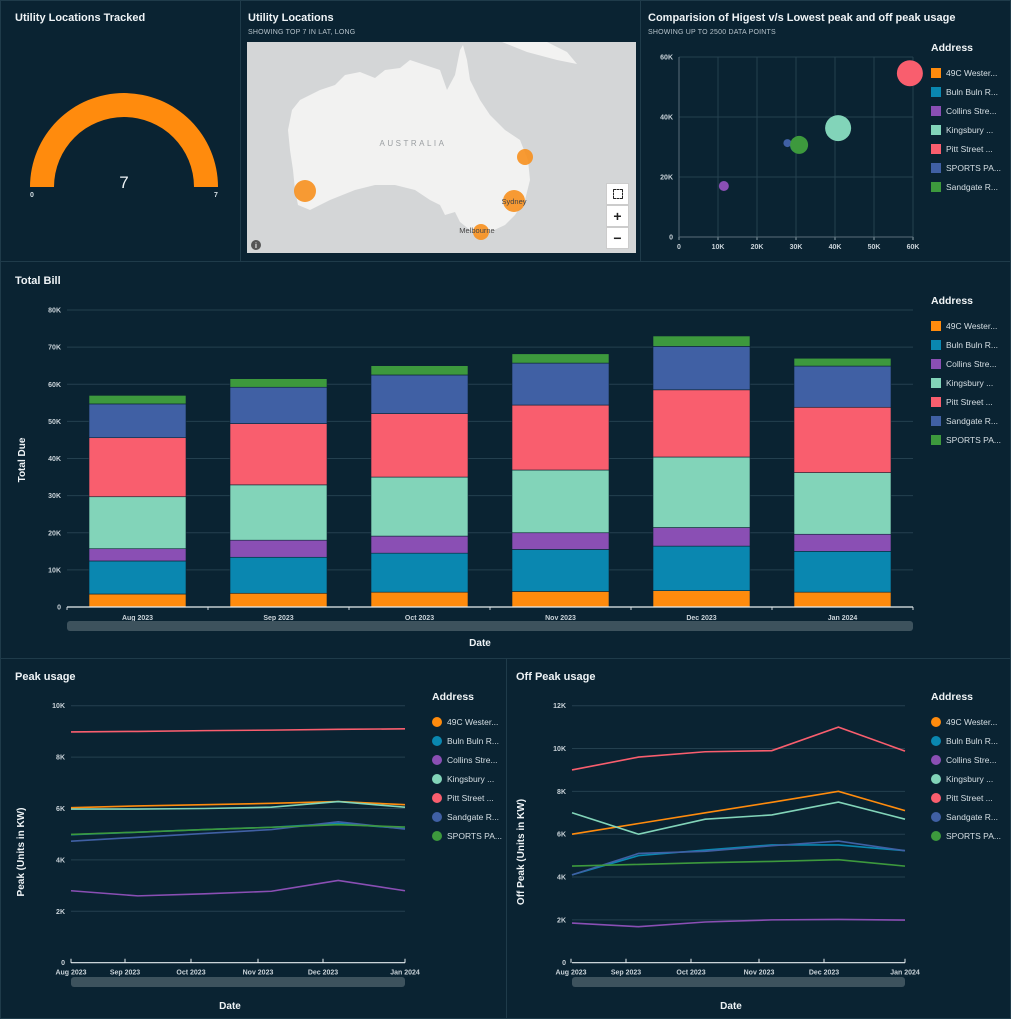 The height and width of the screenshot is (1019, 1011). I want to click on zoom-in-button: +, so click(617, 216).